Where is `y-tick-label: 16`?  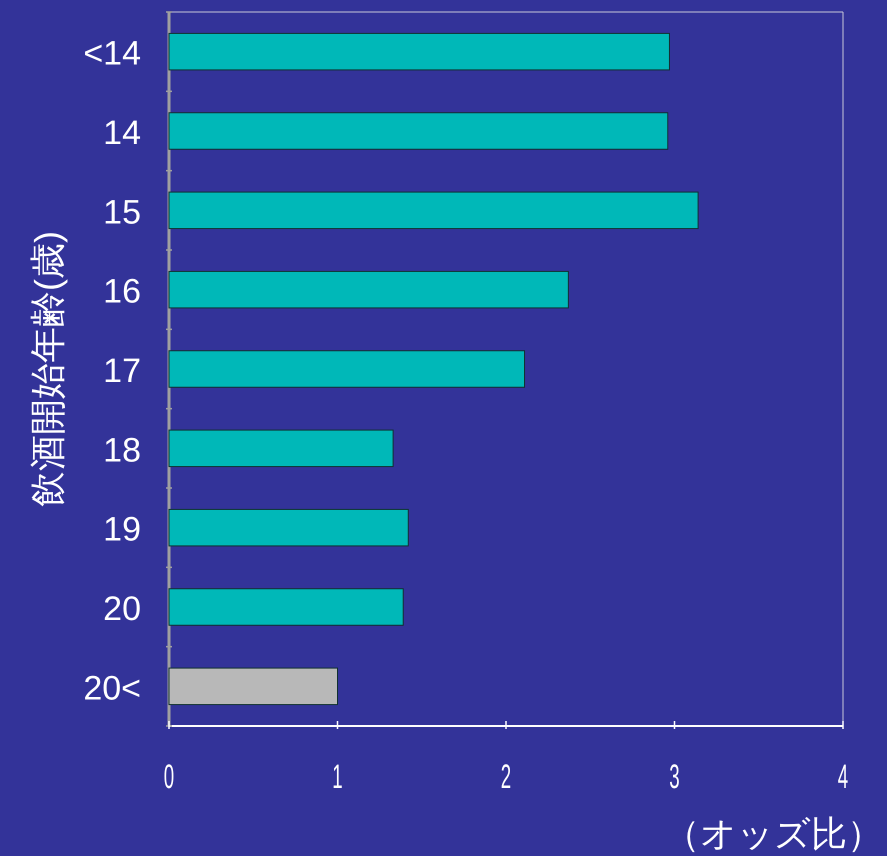 y-tick-label: 16 is located at coordinates (122, 291).